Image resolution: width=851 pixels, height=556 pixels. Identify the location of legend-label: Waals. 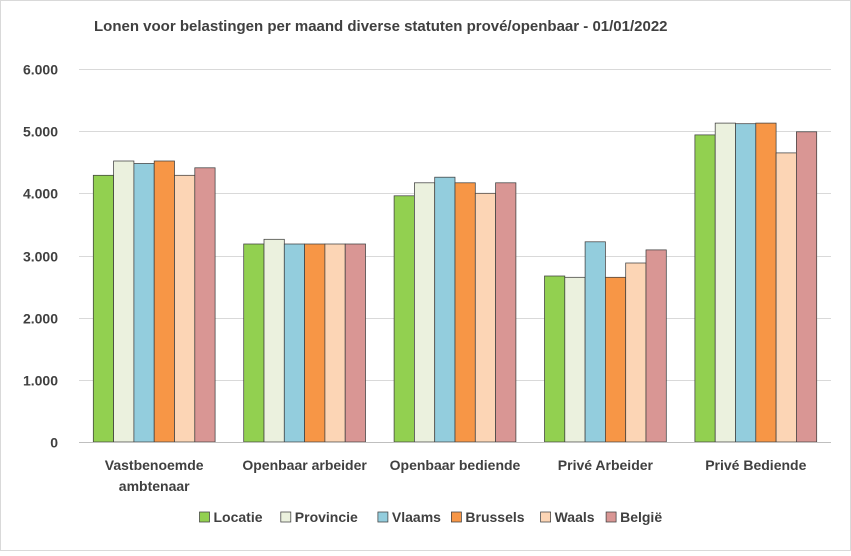
(575, 517).